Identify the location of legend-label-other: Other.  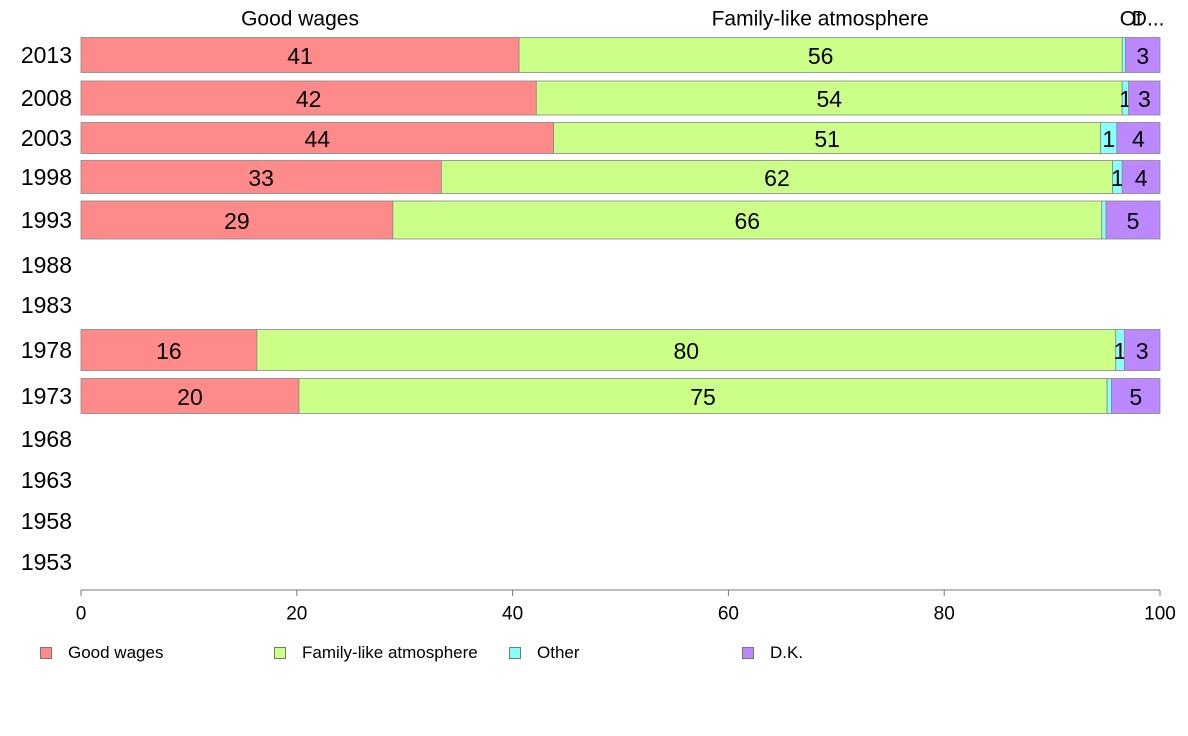
(558, 652).